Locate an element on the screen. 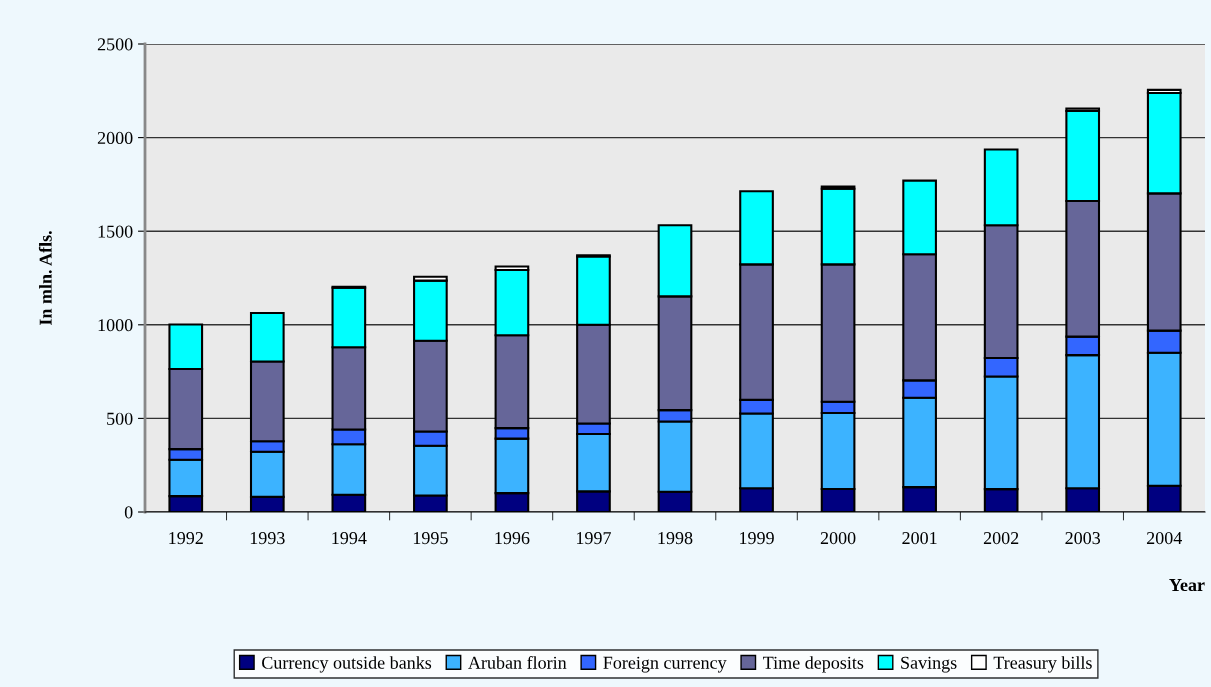 The image size is (1211, 687). x-tick-label: 2001 is located at coordinates (919, 538).